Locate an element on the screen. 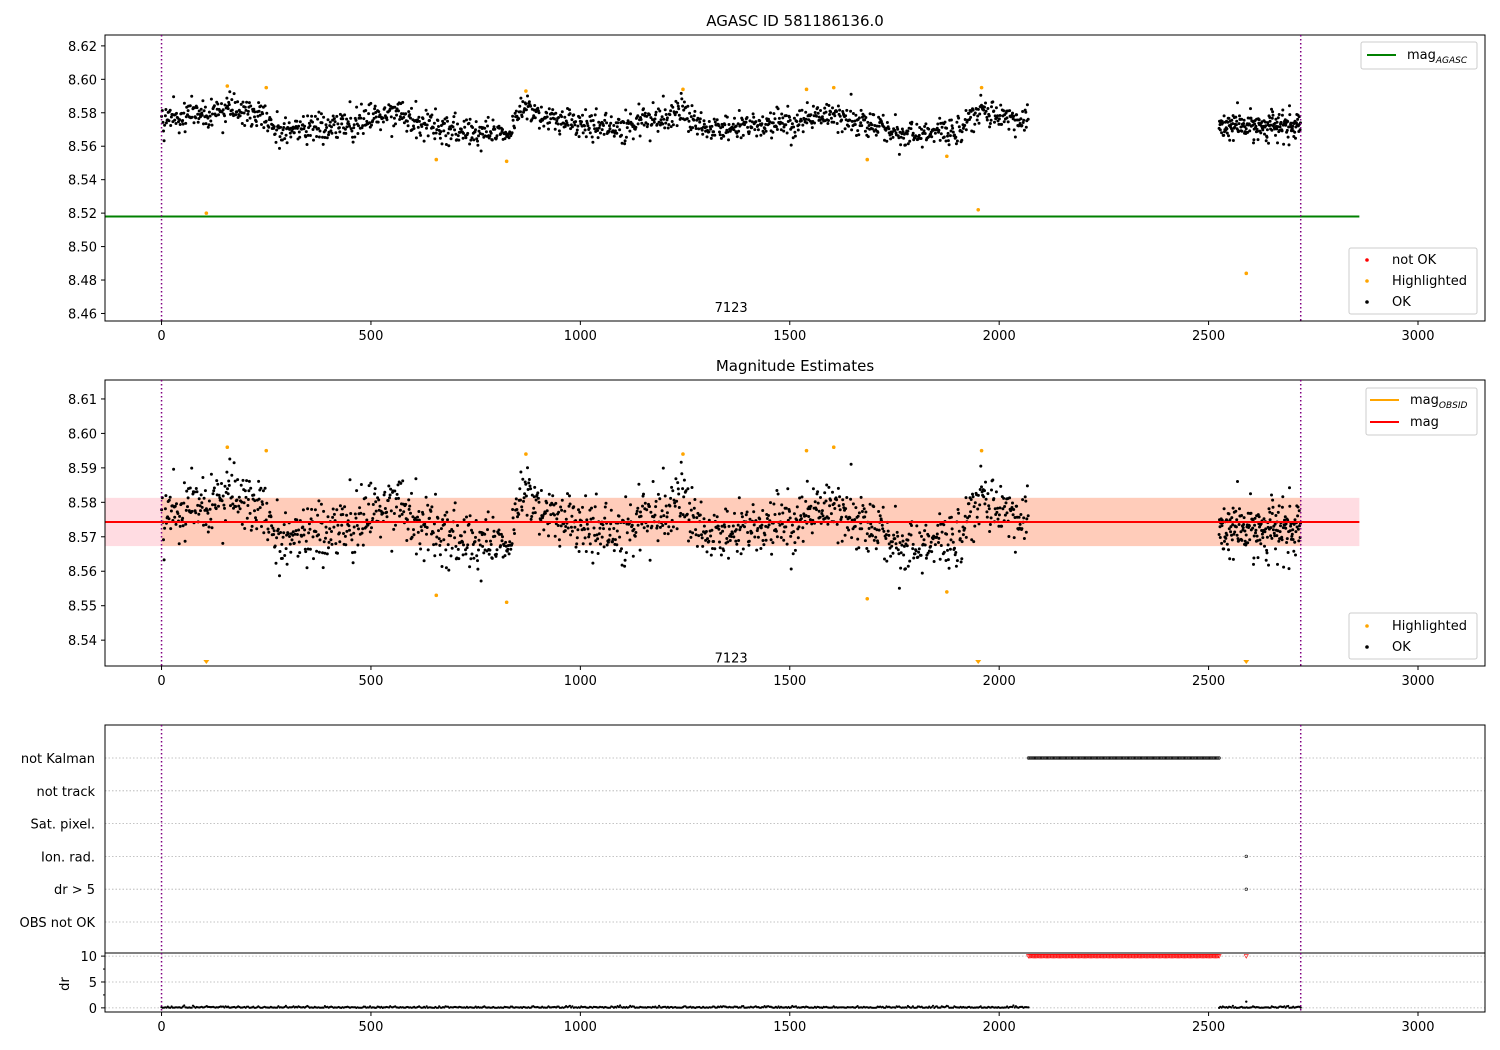 The width and height of the screenshot is (1500, 1050). flag-row-label: not Kalman is located at coordinates (58, 759).